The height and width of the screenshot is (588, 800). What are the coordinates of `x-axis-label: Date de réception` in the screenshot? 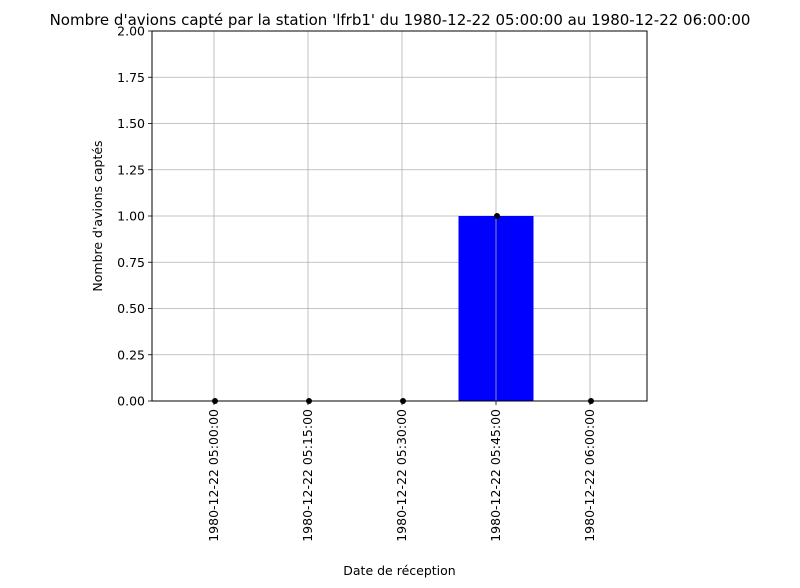 It's located at (399, 570).